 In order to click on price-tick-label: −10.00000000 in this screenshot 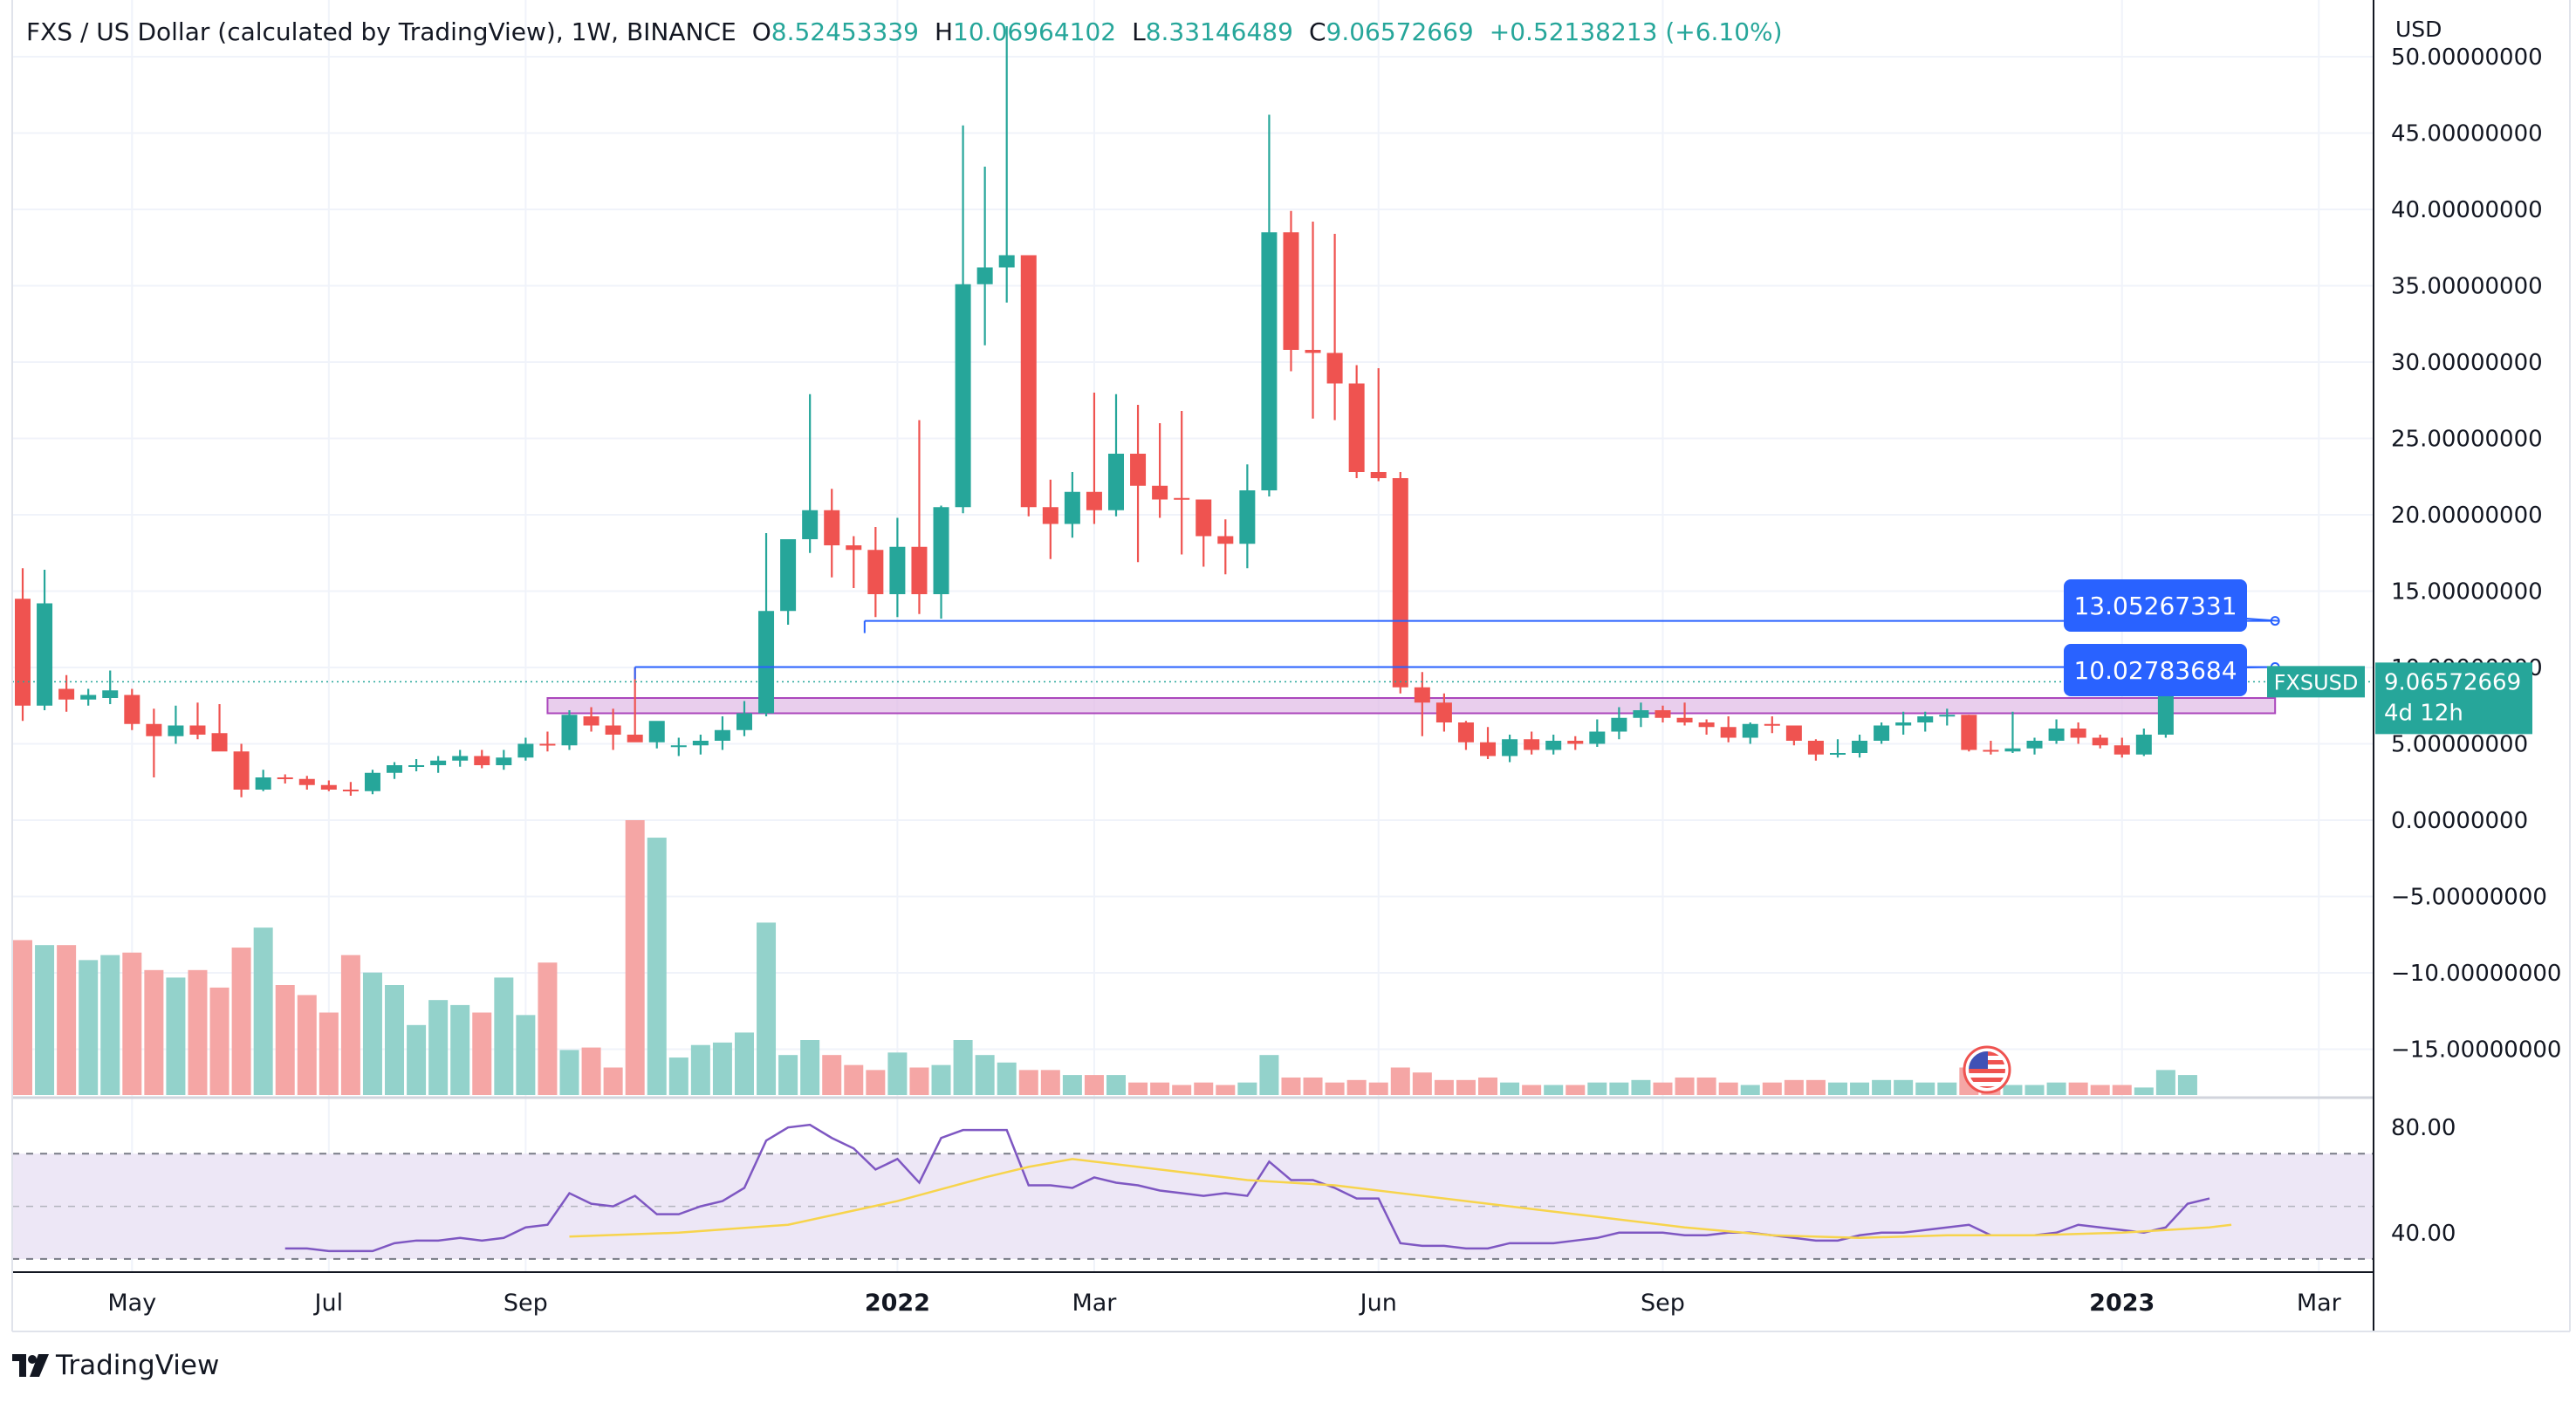, I will do `click(2476, 974)`.